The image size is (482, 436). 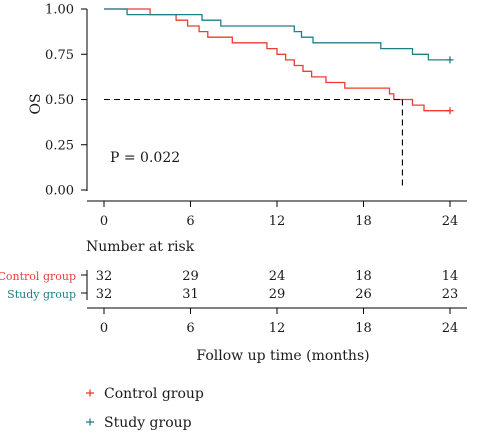 I want to click on y-ticks: 0.00 0.25 0.50 0.75 1.00, so click(x=66, y=101).